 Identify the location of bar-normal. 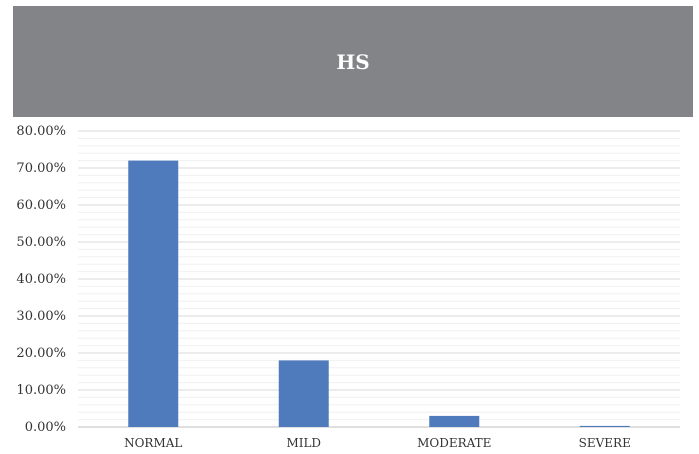
(153, 293).